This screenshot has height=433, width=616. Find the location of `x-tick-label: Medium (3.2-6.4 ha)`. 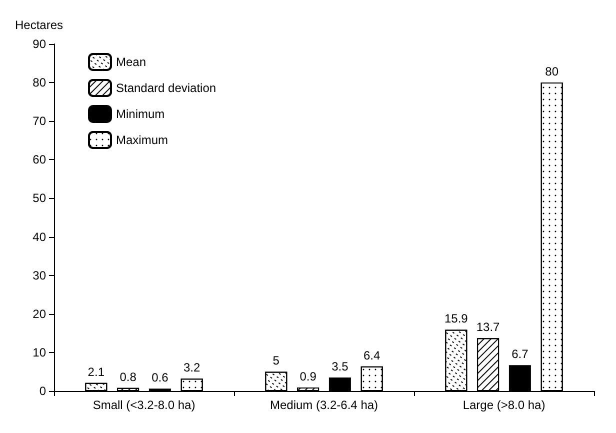

x-tick-label: Medium (3.2-6.4 ha) is located at coordinates (324, 405).